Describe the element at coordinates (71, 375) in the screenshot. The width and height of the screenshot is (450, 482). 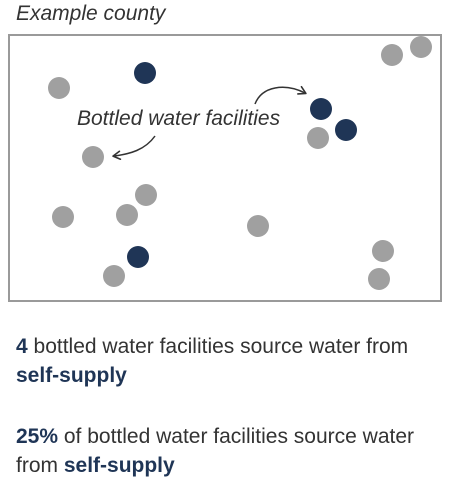
I see `stat-count-emphasis: self-supply` at that location.